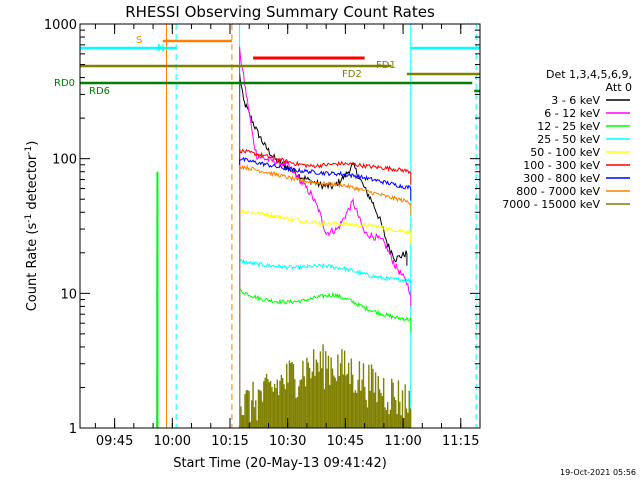  Describe the element at coordinates (352, 74) in the screenshot. I see `segment-label-fd2: FD2` at that location.